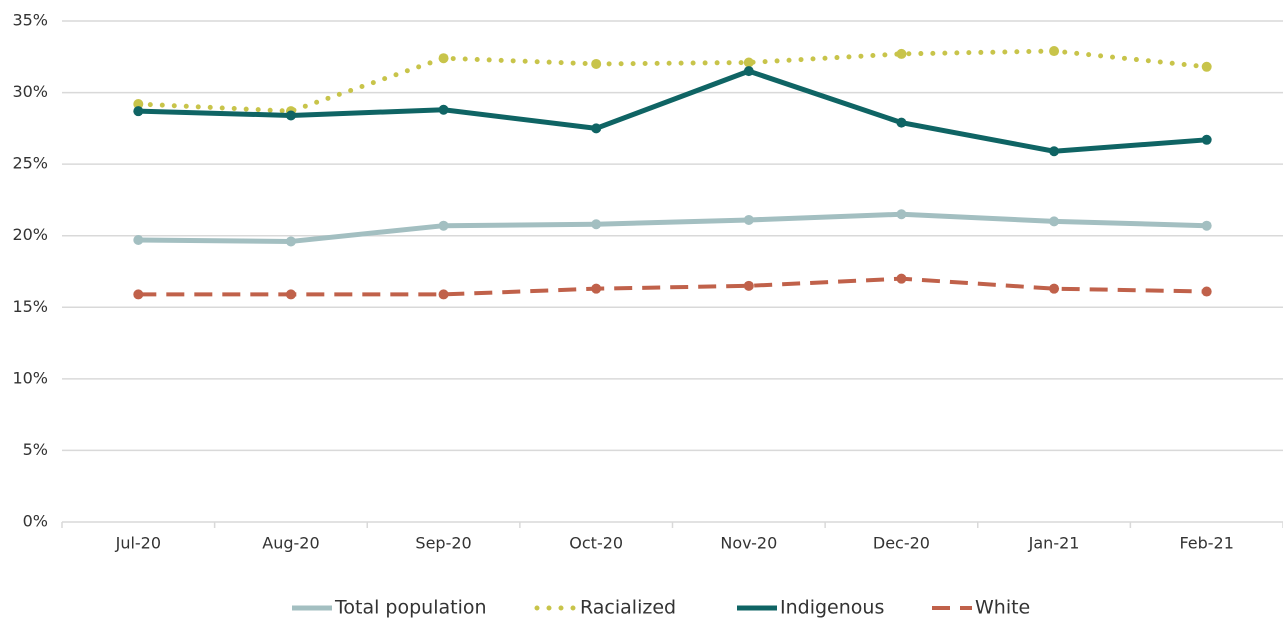  What do you see at coordinates (30, 20) in the screenshot?
I see `y-tick-label: 35%` at bounding box center [30, 20].